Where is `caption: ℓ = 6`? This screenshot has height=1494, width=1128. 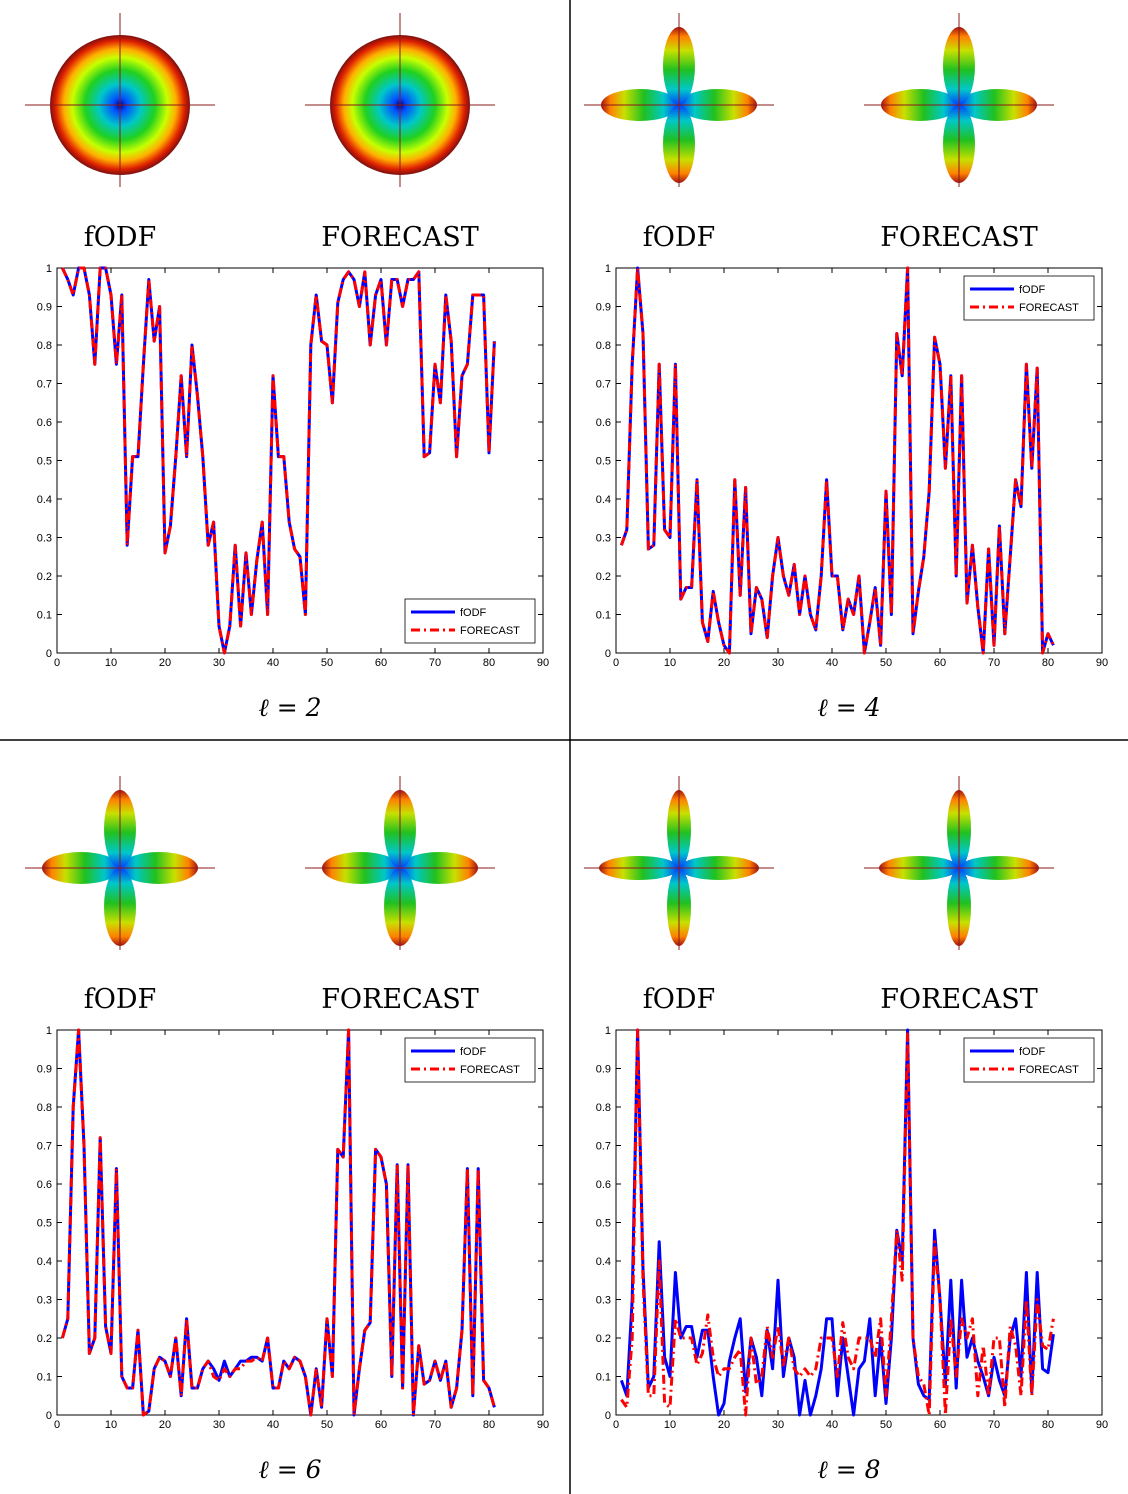
caption: ℓ = 6 is located at coordinates (289, 1469).